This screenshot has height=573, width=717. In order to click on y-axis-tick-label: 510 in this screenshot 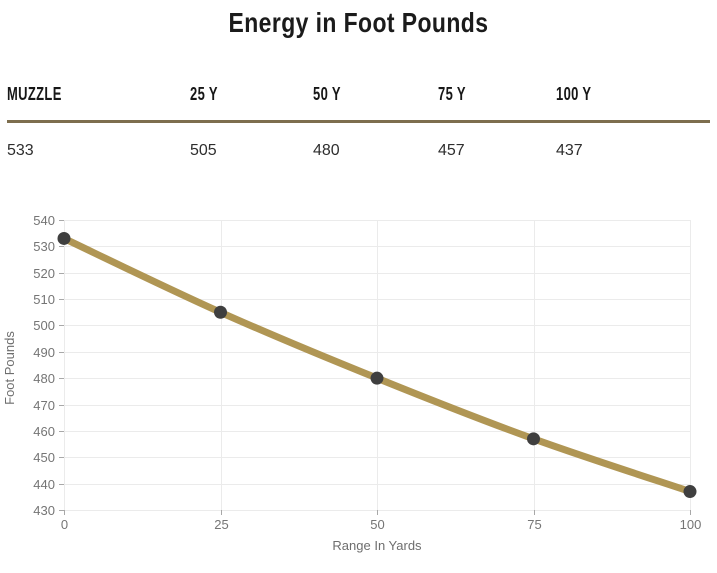, I will do `click(44, 299)`.